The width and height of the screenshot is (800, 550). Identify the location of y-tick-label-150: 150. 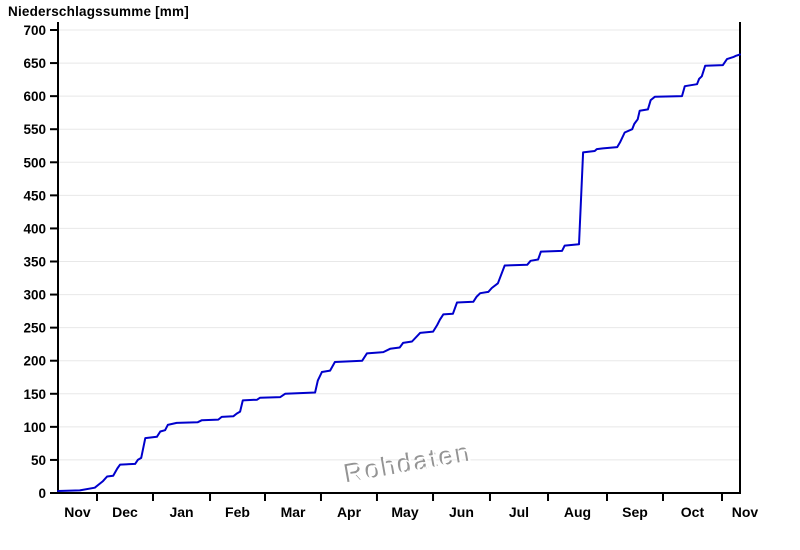
(34, 394).